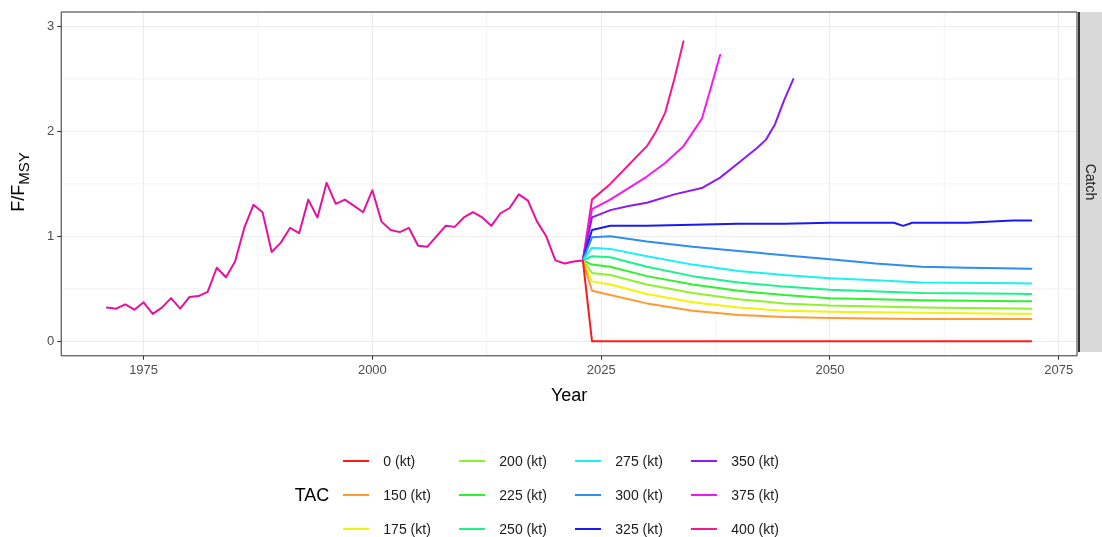 The width and height of the screenshot is (1102, 537). Describe the element at coordinates (372, 370) in the screenshot. I see `x-tick-label: 2000` at that location.